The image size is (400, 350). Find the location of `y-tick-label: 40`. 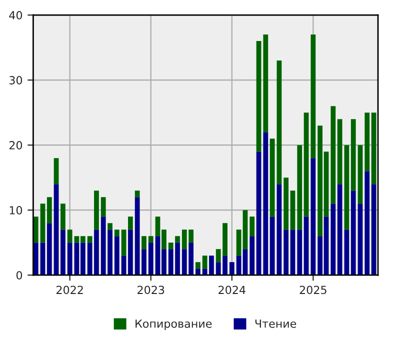

y-tick-label: 40 is located at coordinates (15, 15).